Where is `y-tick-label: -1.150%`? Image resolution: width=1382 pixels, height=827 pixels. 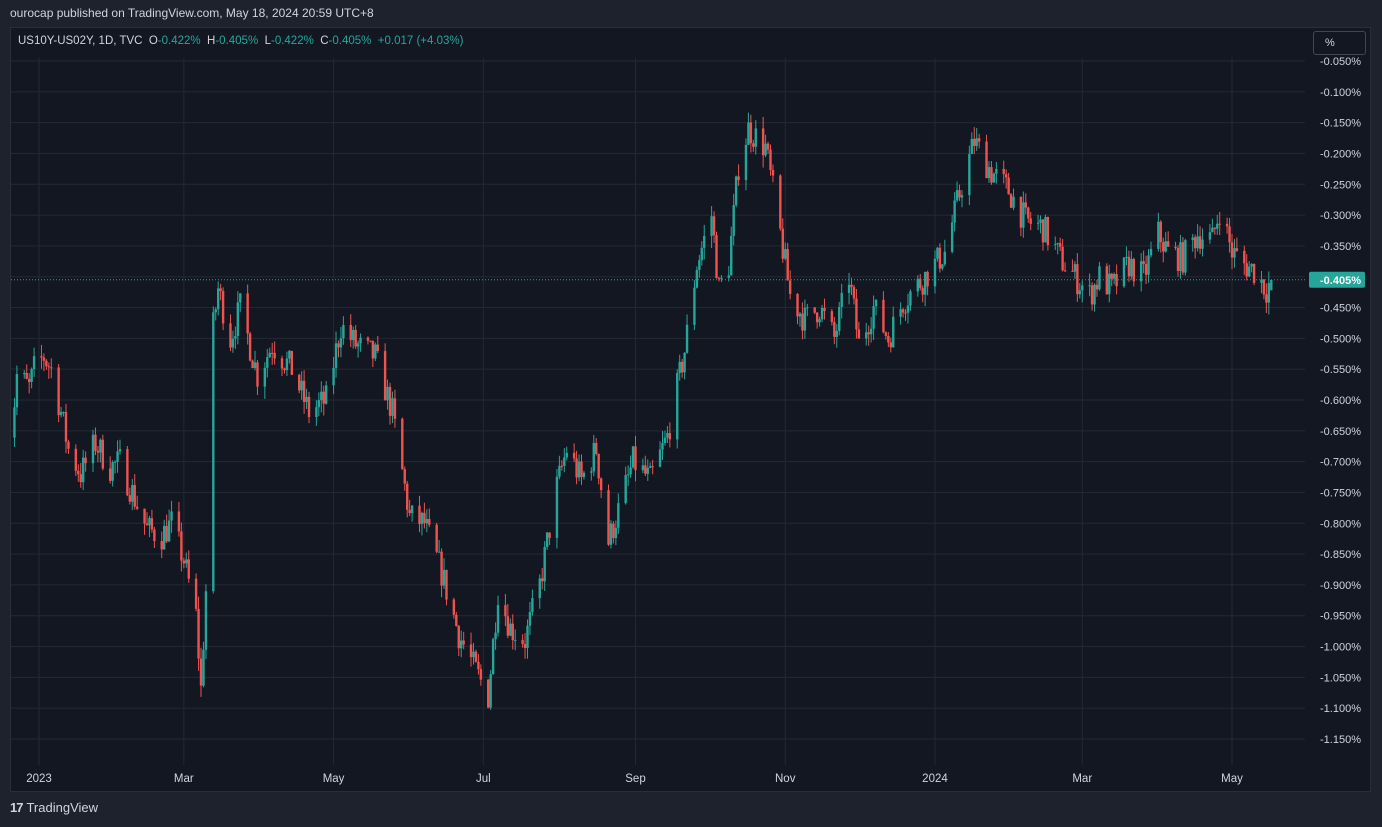 y-tick-label: -1.150% is located at coordinates (1340, 740).